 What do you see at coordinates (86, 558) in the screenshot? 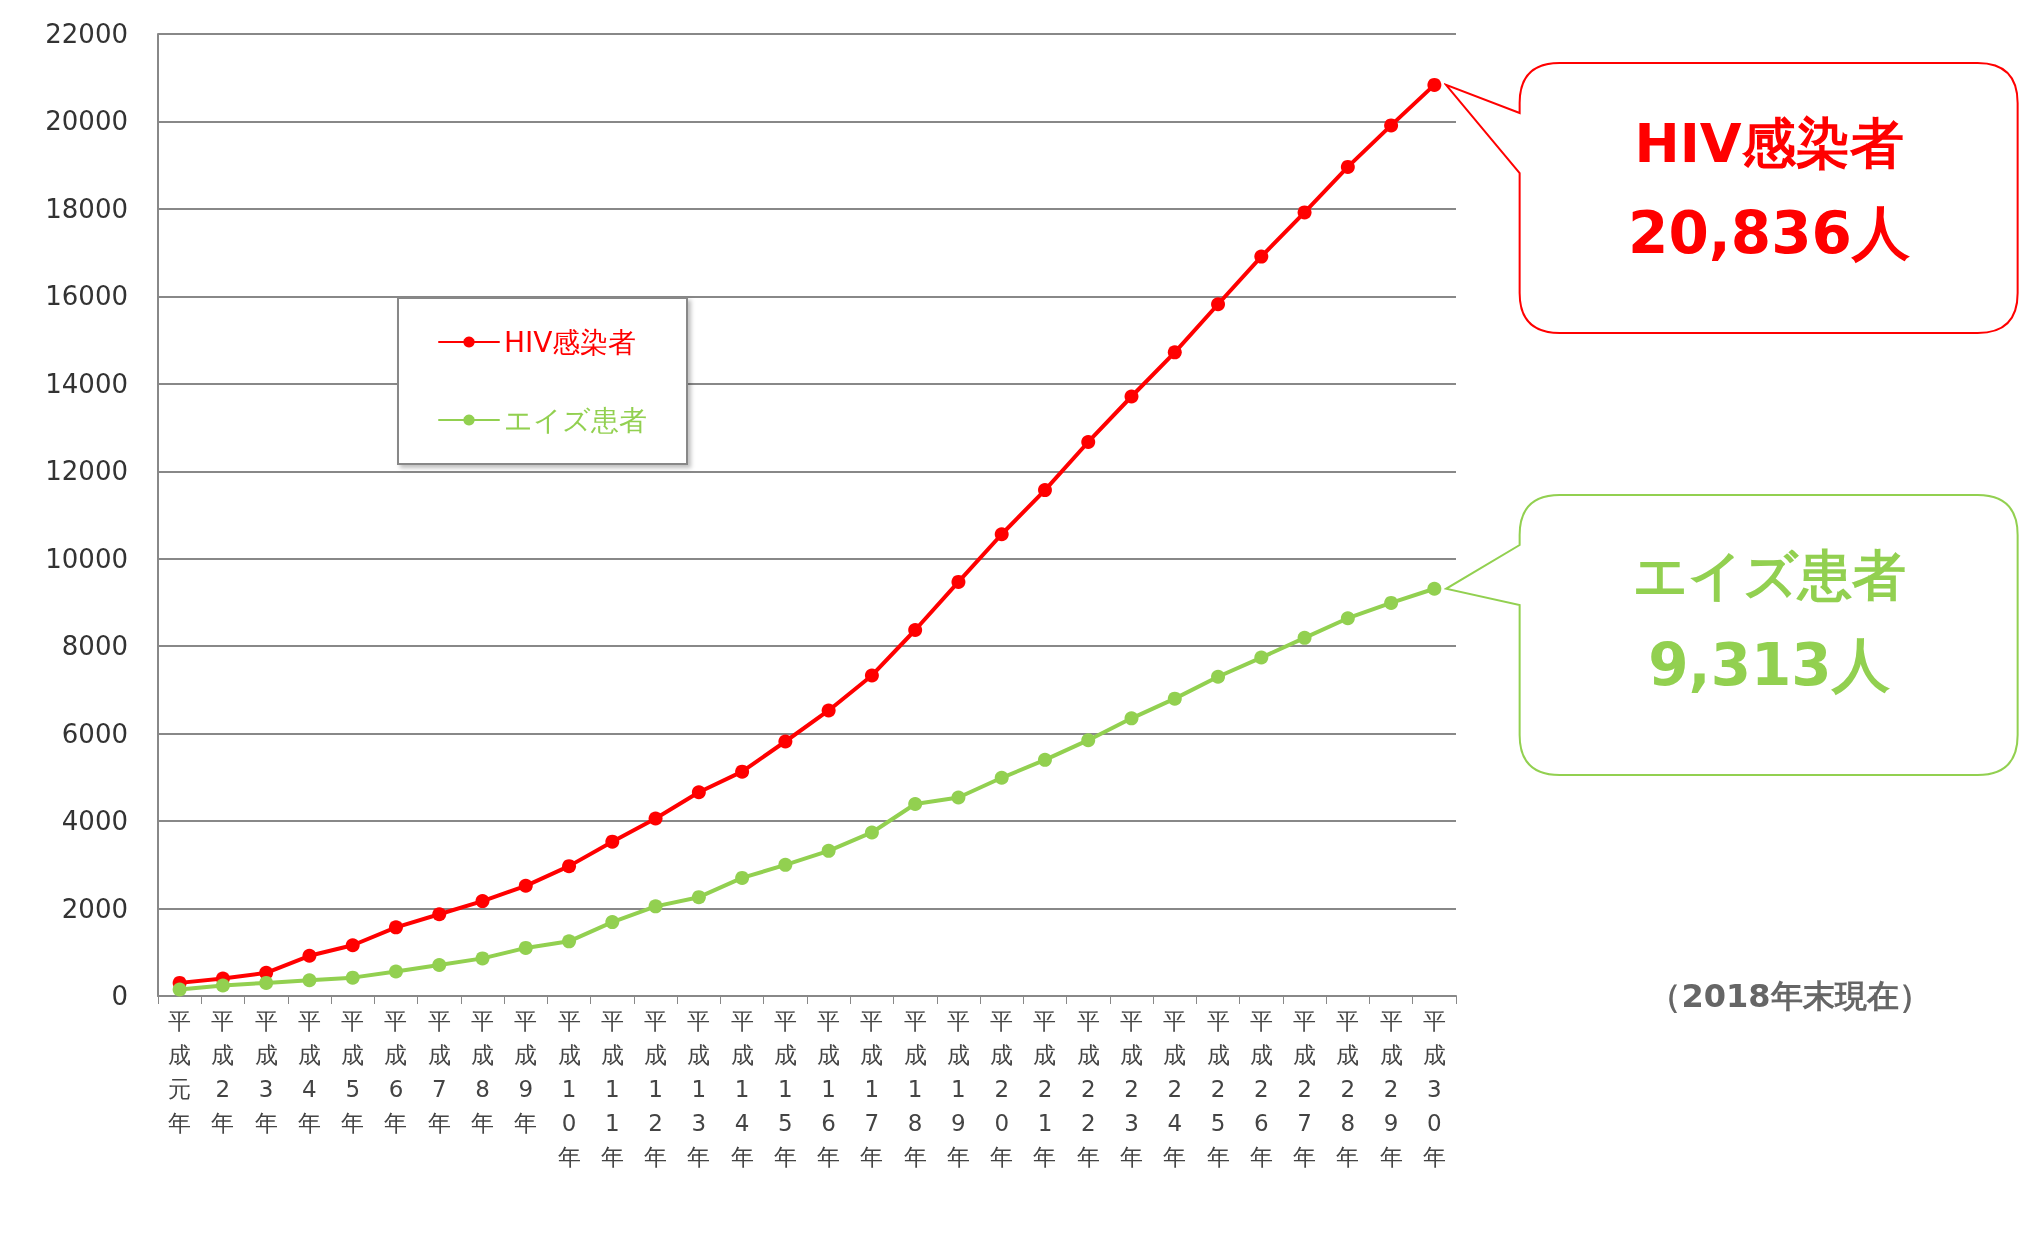
I see `y-tick-label: 10000` at bounding box center [86, 558].